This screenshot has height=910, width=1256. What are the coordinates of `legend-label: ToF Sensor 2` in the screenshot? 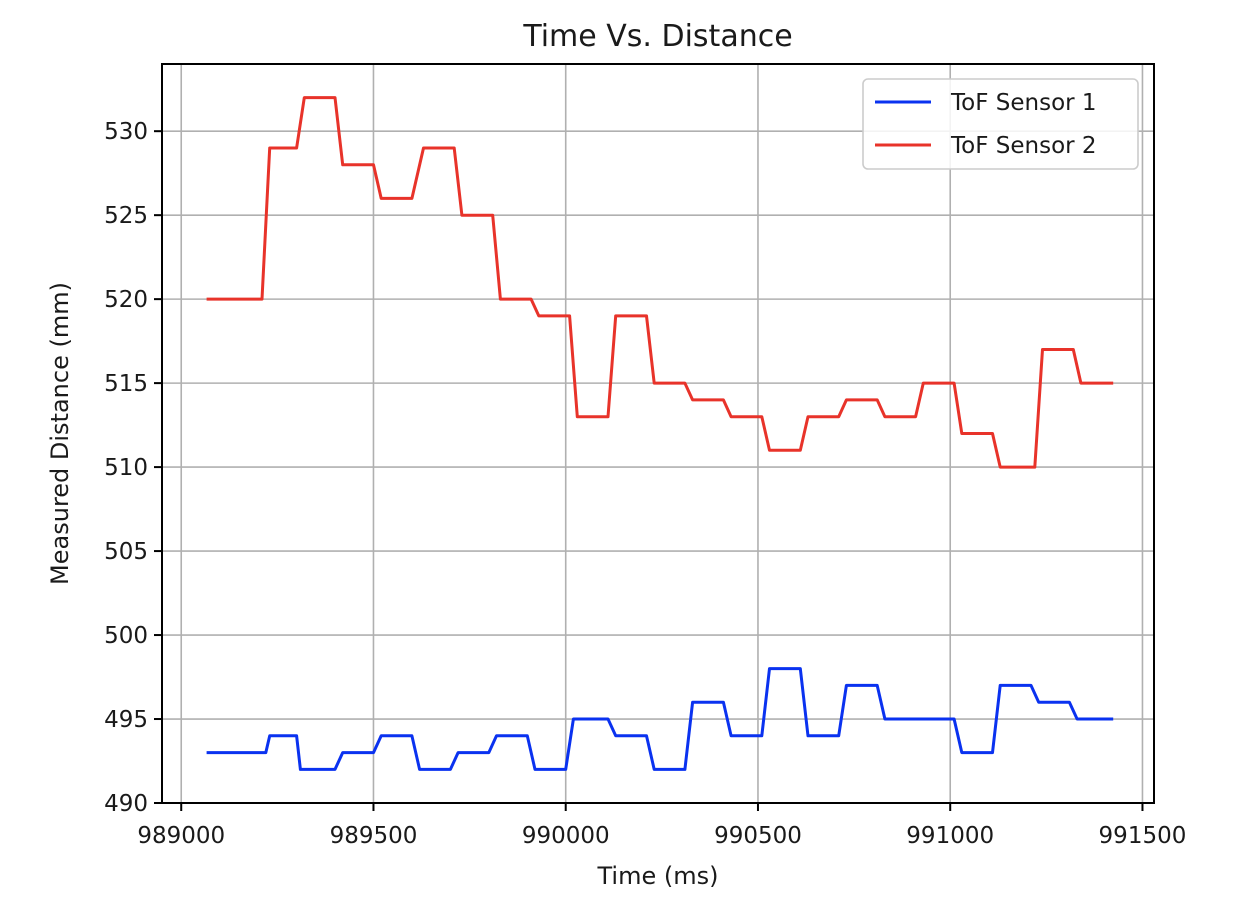 It's located at (1023, 146).